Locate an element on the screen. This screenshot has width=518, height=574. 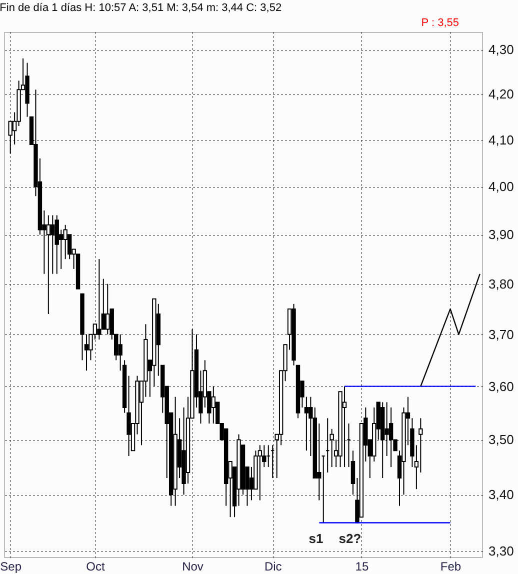
x-tick-label: Sep is located at coordinates (11, 567).